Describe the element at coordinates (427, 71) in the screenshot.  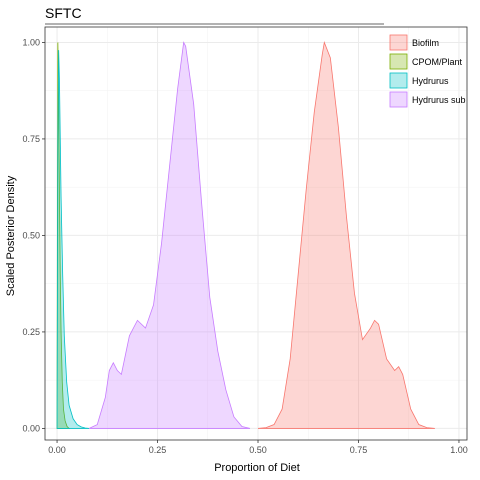
I see `legend: Biofilm CPOM/Plant Hydrurus Hydrurus sub` at that location.